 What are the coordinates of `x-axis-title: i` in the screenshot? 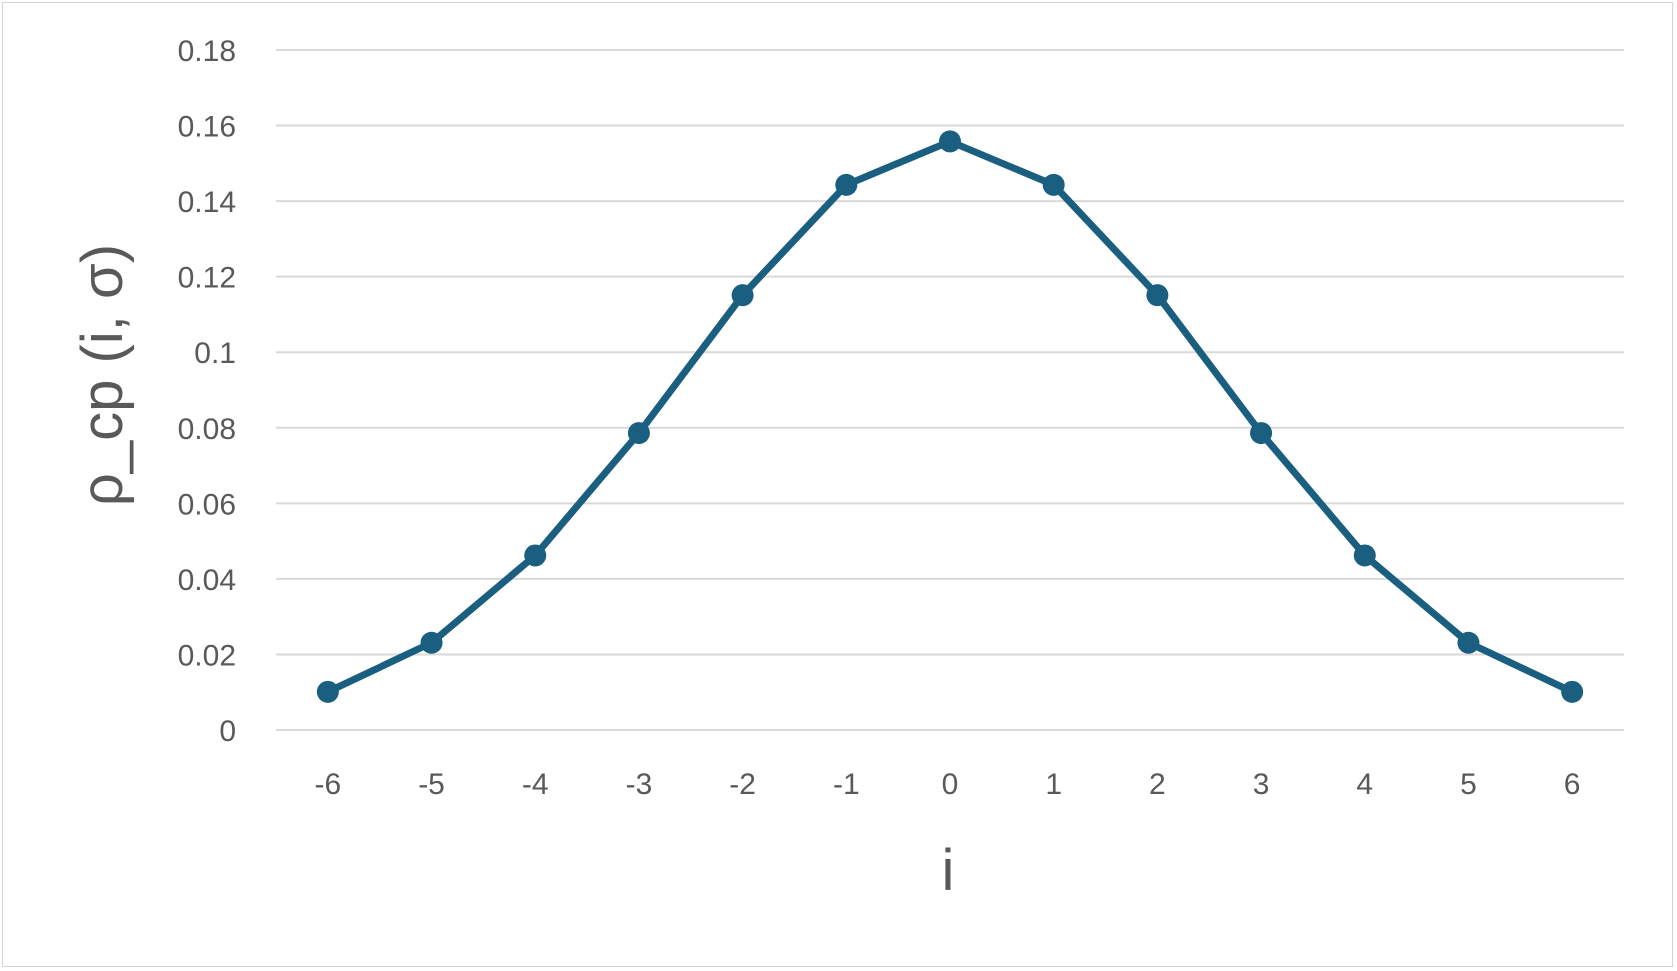 It's located at (948, 870).